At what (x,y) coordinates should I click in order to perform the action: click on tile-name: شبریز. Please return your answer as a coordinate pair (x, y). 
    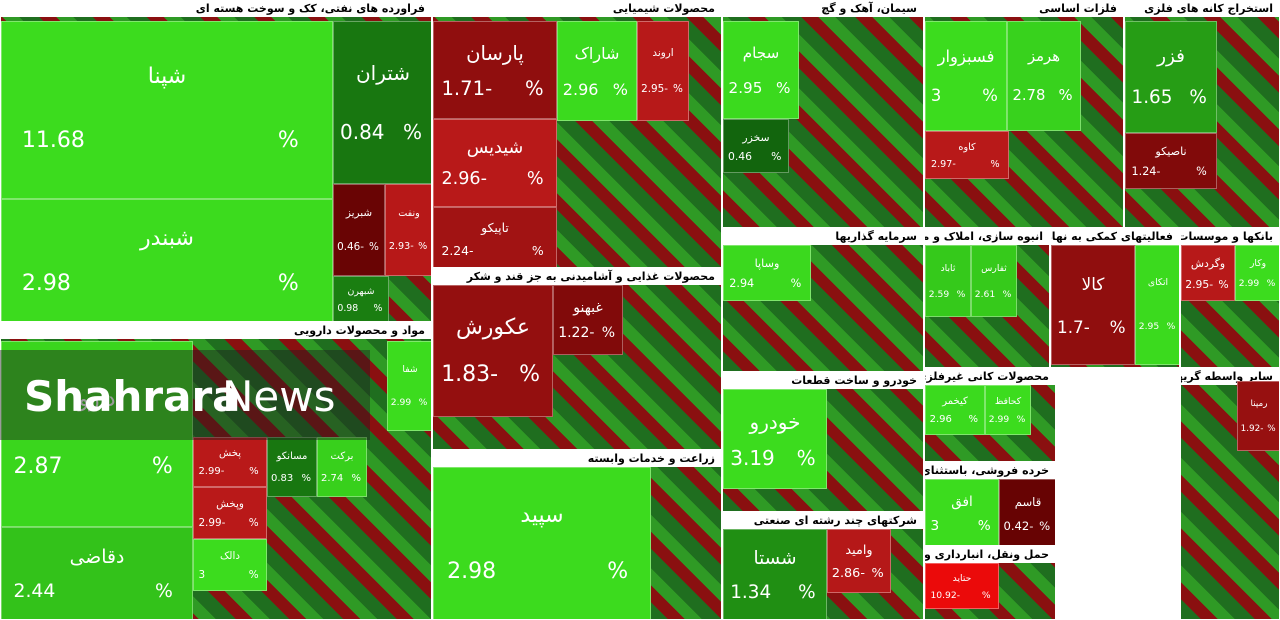
    Looking at the image, I should click on (359, 213).